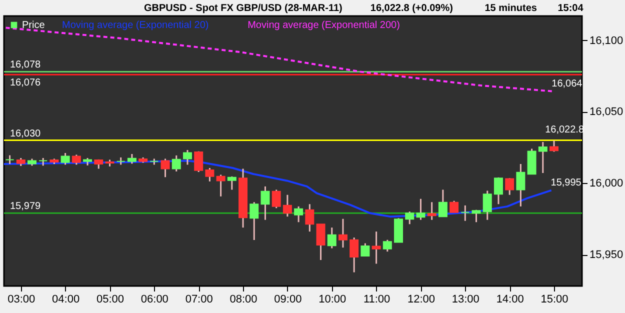  I want to click on x-tick-label: 09:00, so click(288, 300).